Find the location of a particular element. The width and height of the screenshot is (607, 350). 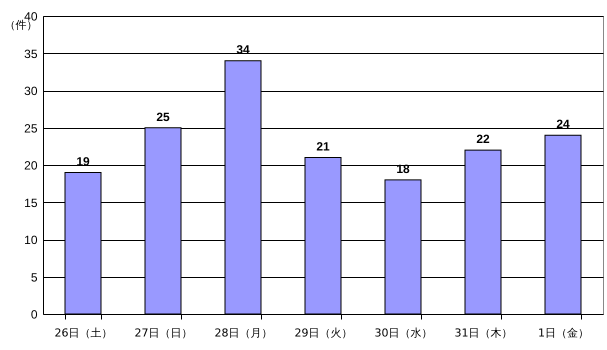

y-tick-label: 5 is located at coordinates (34, 277).